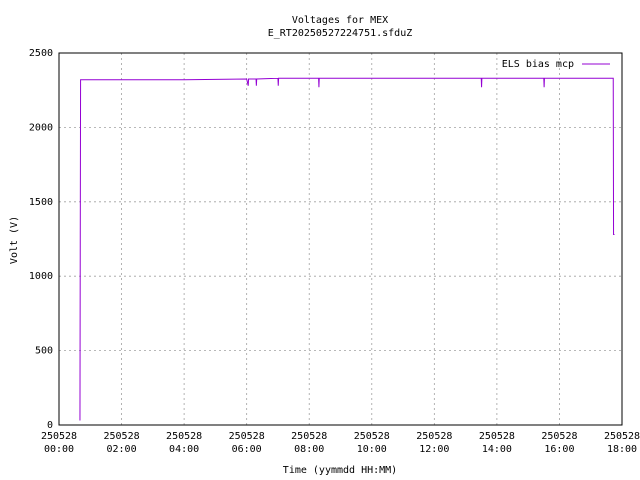 The image size is (640, 480). I want to click on y-tick-label: 0, so click(50, 425).